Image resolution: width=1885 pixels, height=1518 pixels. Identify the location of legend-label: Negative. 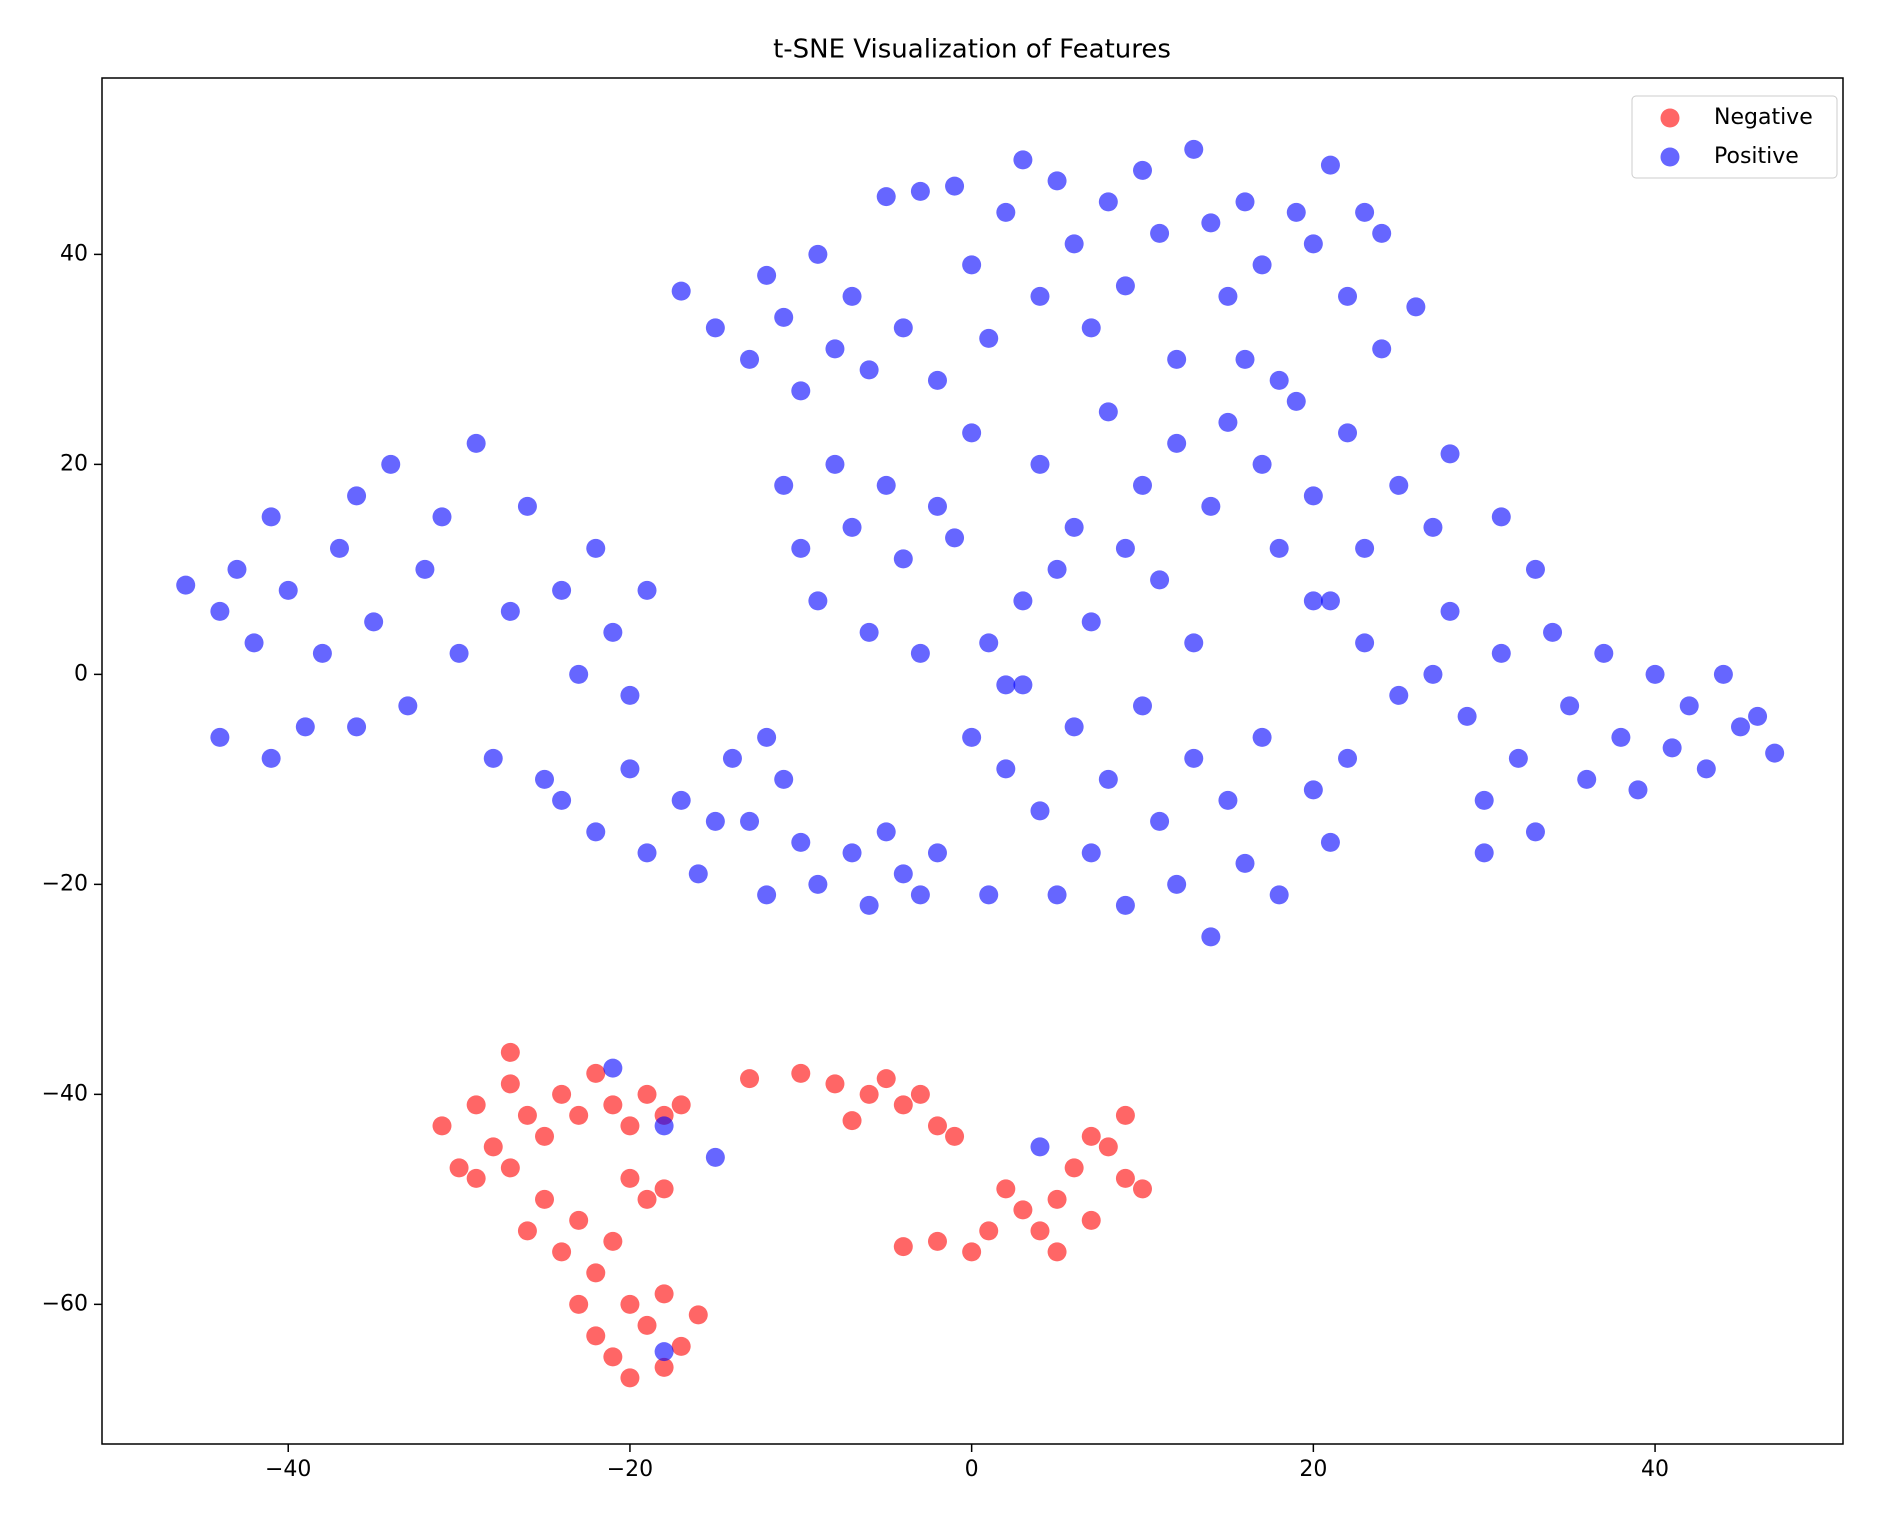
(1763, 117).